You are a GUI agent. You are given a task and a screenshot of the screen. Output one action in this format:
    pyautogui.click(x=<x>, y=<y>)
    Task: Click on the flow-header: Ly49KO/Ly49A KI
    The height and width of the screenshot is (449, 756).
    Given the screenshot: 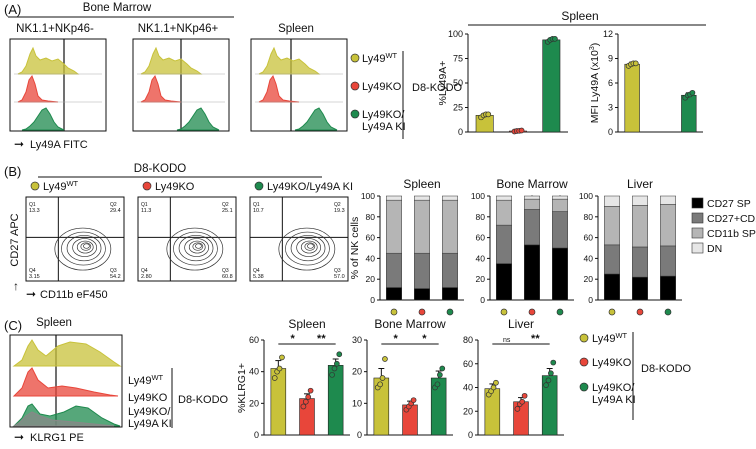 What is the action you would take?
    pyautogui.click(x=310, y=187)
    